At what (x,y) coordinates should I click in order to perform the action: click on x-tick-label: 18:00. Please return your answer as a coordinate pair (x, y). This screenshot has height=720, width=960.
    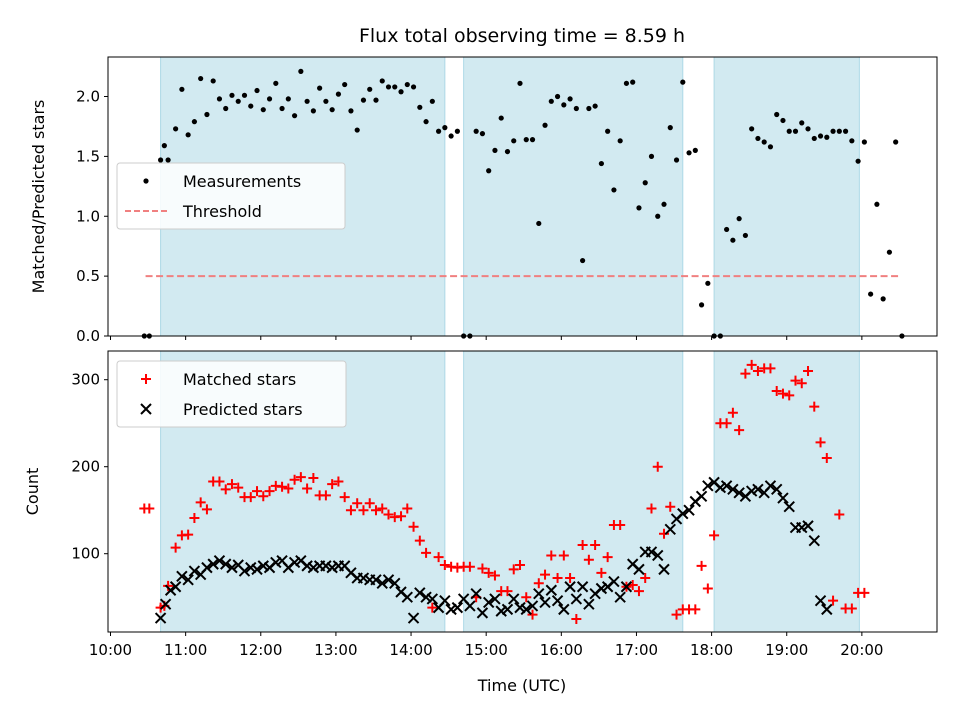
    Looking at the image, I should click on (711, 650).